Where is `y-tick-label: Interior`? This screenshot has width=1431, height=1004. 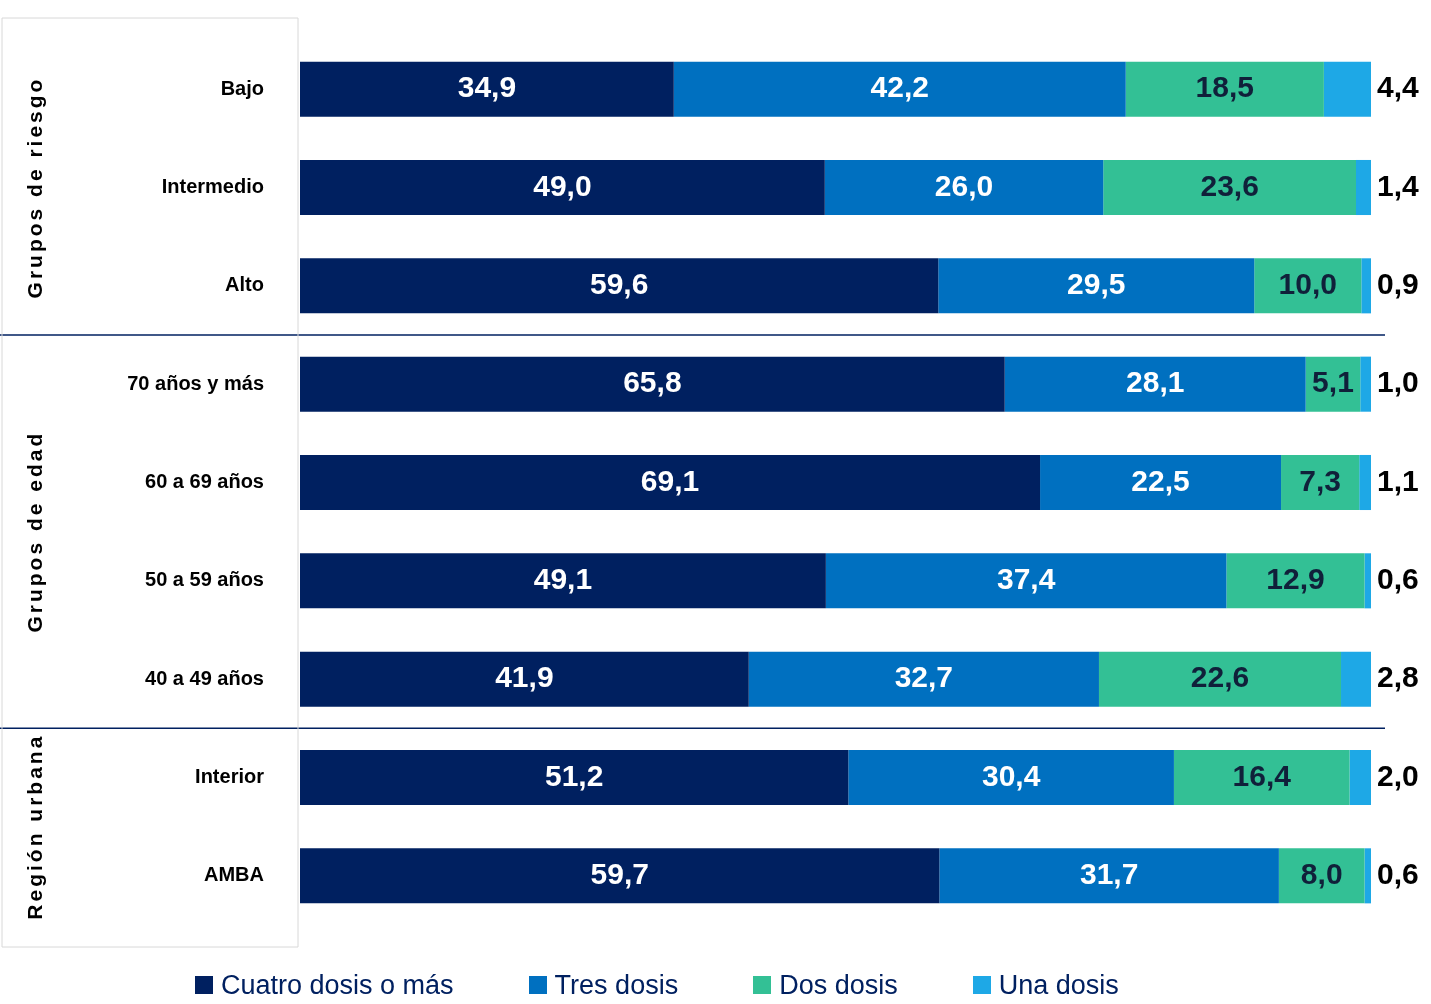
y-tick-label: Interior is located at coordinates (230, 776).